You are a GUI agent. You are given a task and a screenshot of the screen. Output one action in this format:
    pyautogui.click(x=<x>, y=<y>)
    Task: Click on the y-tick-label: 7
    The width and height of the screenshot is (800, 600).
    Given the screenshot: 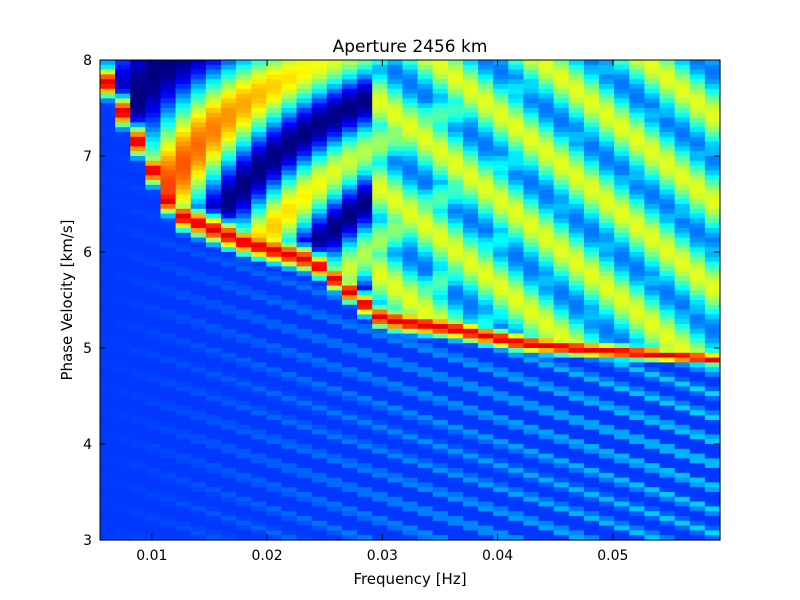 What is the action you would take?
    pyautogui.click(x=87, y=157)
    